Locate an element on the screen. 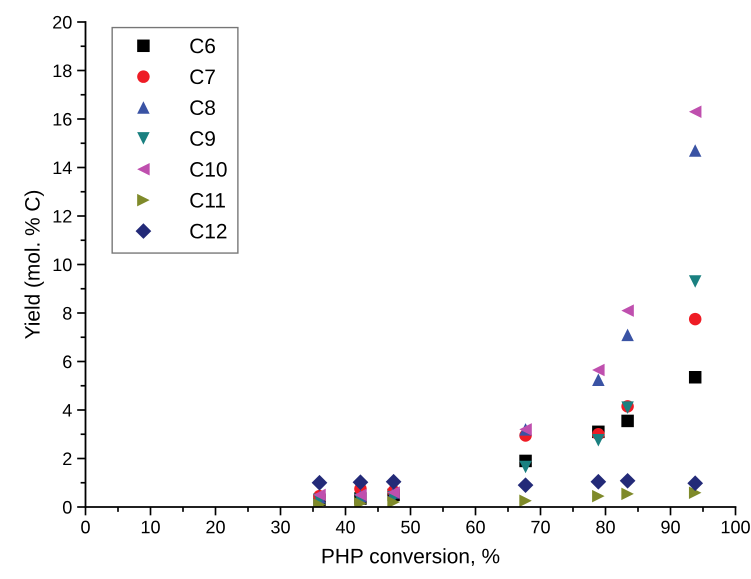 The height and width of the screenshot is (579, 751). legend-label: C9 is located at coordinates (202, 138).